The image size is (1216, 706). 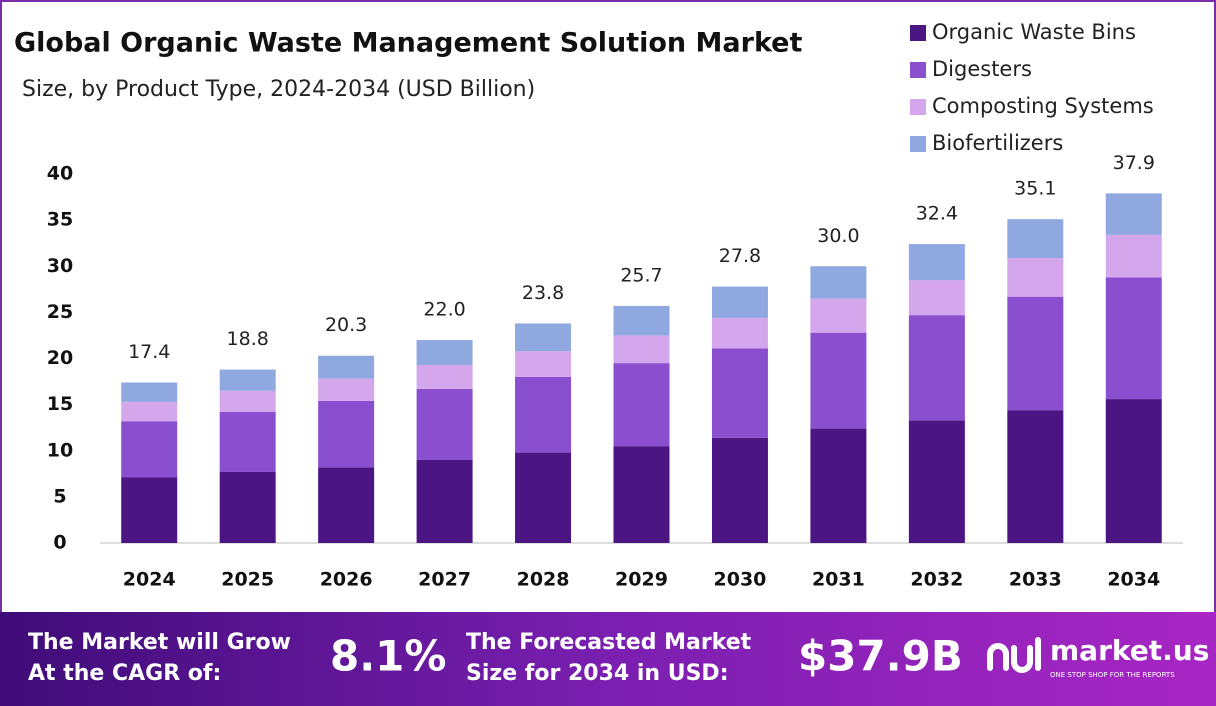 What do you see at coordinates (1134, 163) in the screenshot?
I see `total-label: 37.9` at bounding box center [1134, 163].